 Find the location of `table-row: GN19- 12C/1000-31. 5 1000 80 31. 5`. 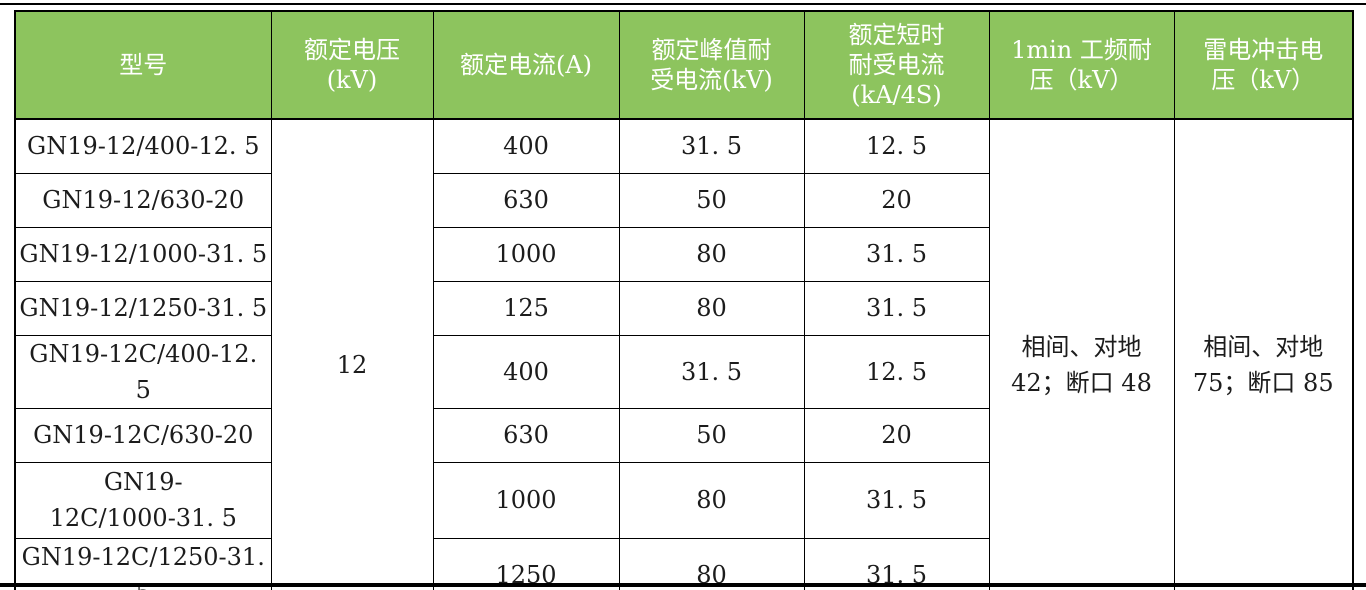

table-row: GN19- 12C/1000-31. 5 1000 80 31. 5 is located at coordinates (683, 500).